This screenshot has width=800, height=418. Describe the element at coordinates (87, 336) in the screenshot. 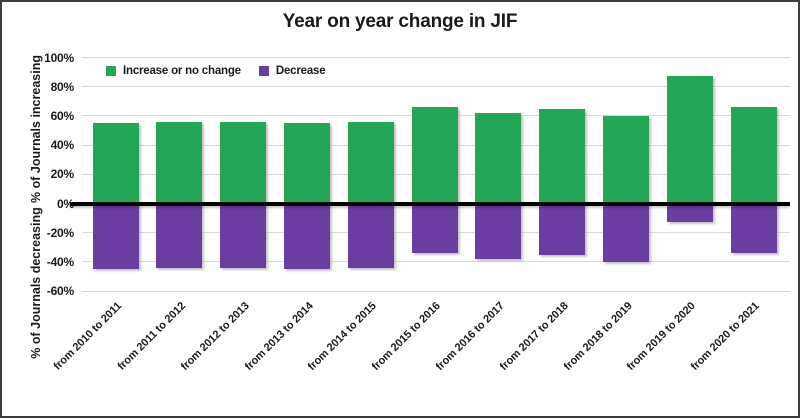

I see `x-axis-label: from 2010 to 2011` at that location.